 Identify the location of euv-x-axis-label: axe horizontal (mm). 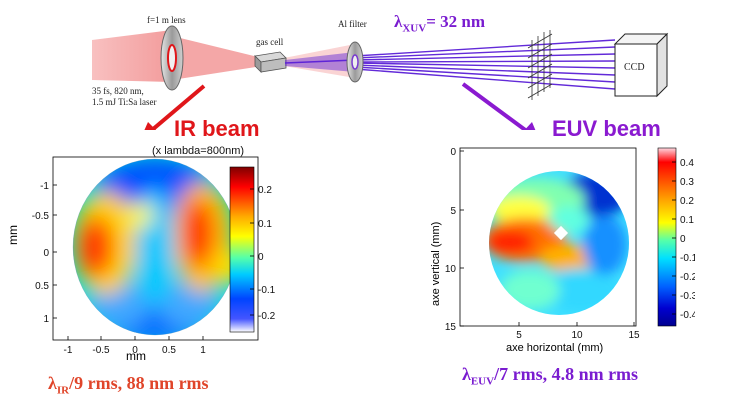
(555, 348).